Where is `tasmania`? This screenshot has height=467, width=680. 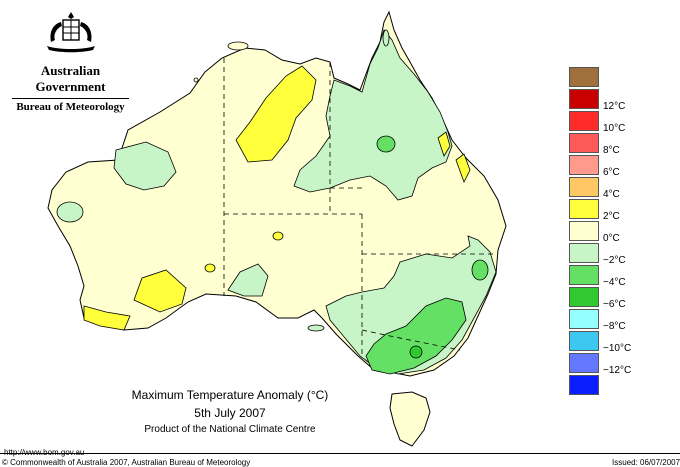
tasmania is located at coordinates (410, 419).